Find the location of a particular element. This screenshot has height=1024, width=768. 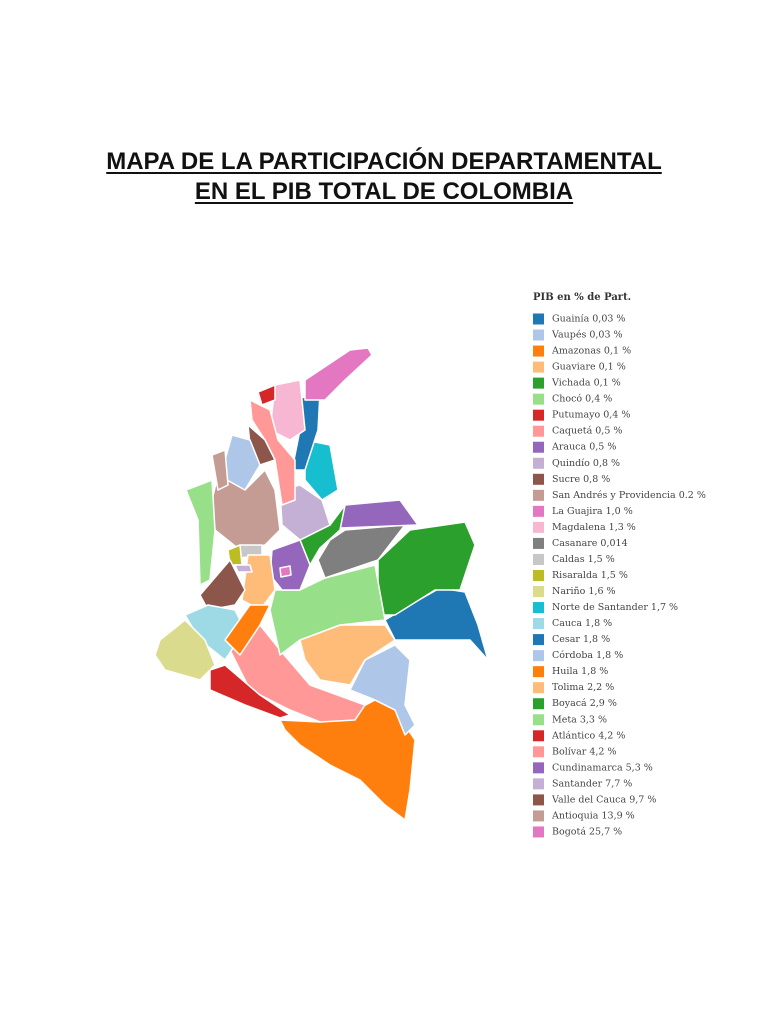

legend-label: Caquetá 0,5 % is located at coordinates (587, 431).